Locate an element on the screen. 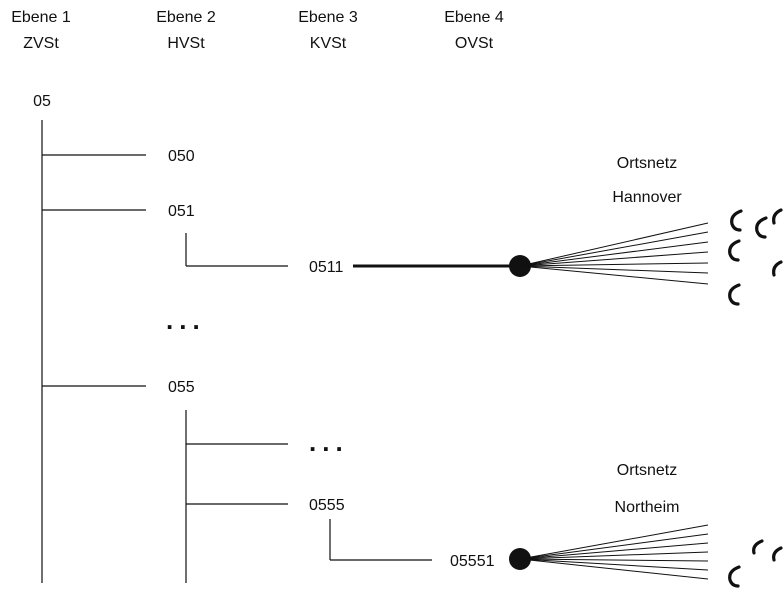  subscriber-lines-hannover is located at coordinates (614, 253).